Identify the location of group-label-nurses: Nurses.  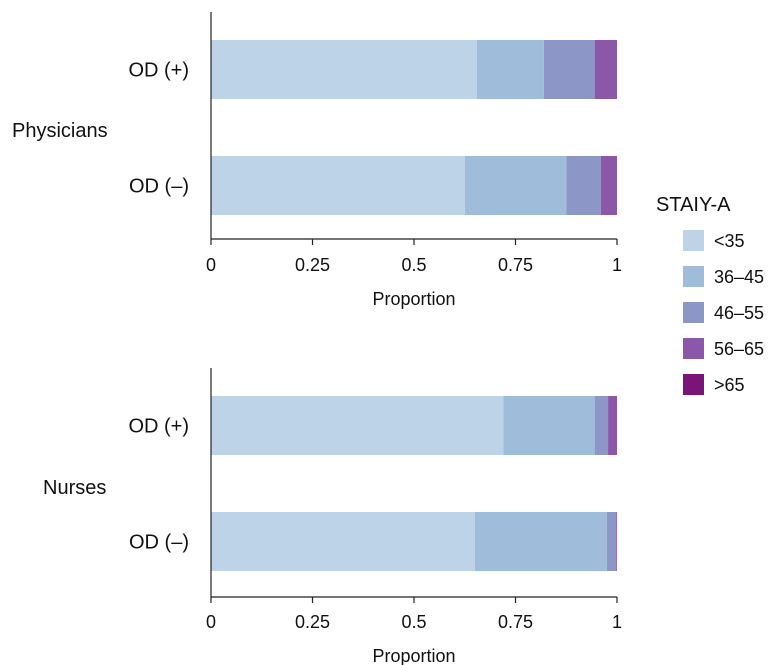
(74, 488).